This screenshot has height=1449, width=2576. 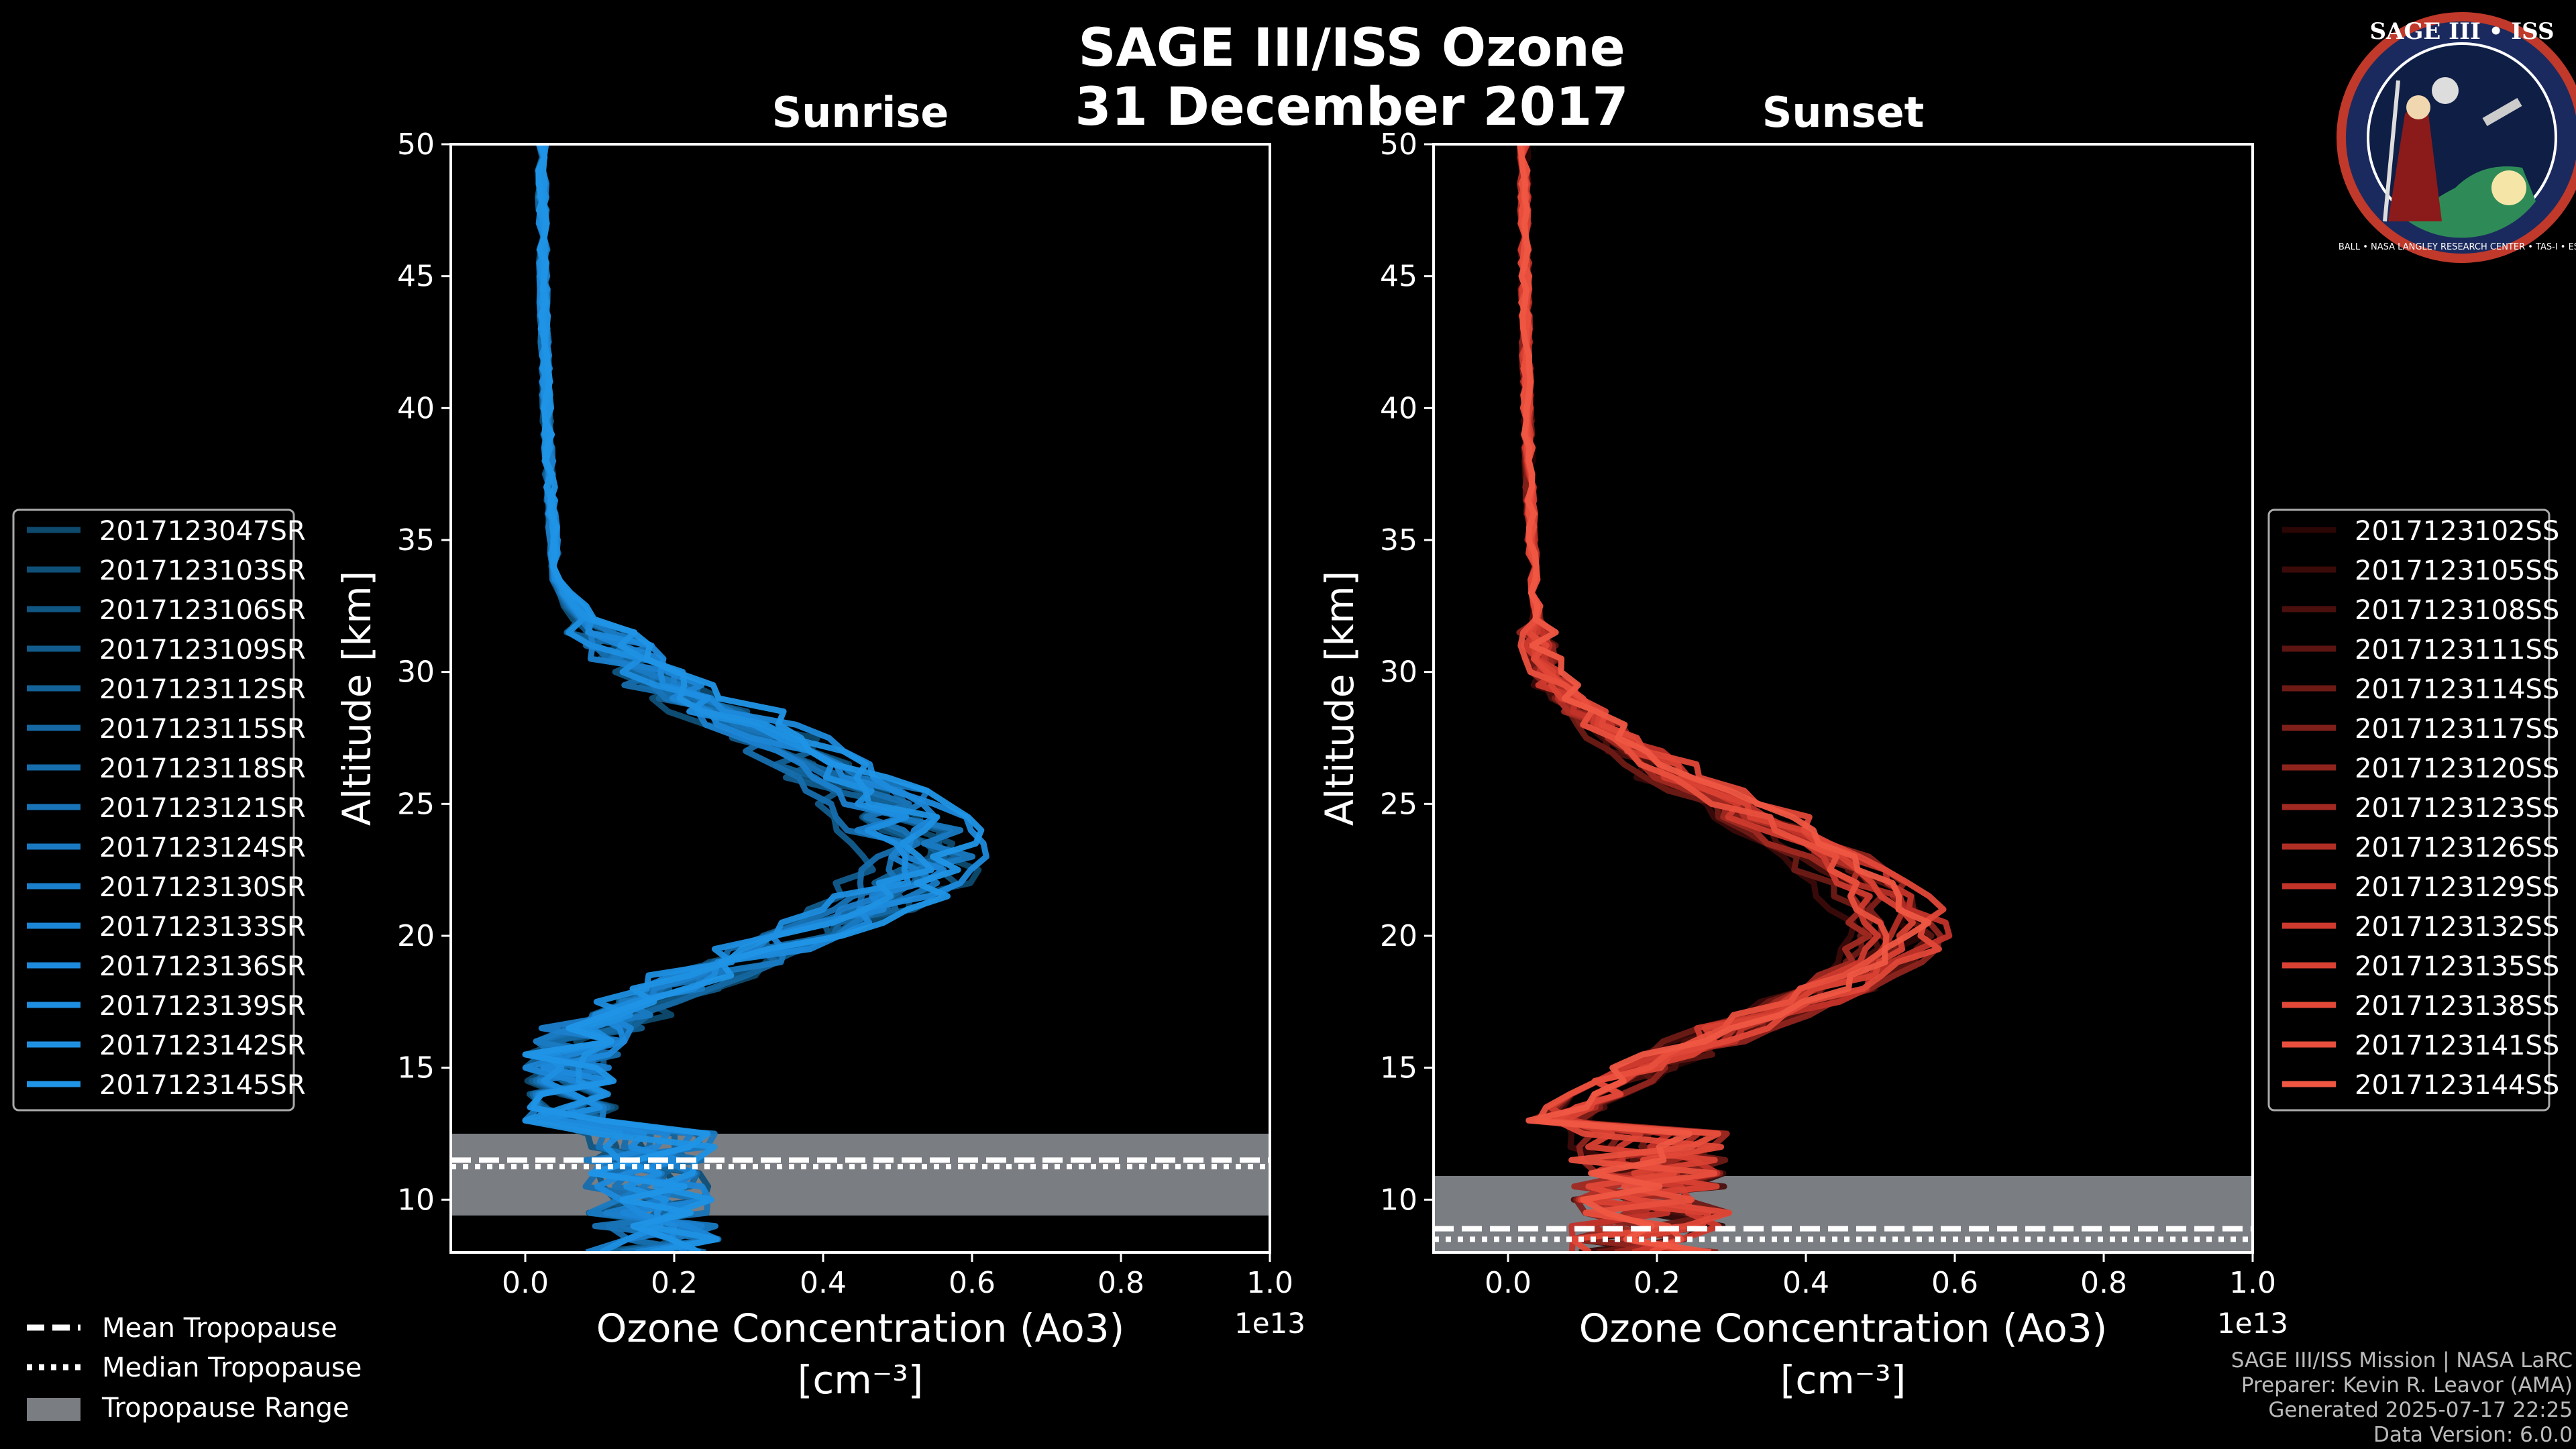 I want to click on tropopause-range-band, so click(x=860, y=1175).